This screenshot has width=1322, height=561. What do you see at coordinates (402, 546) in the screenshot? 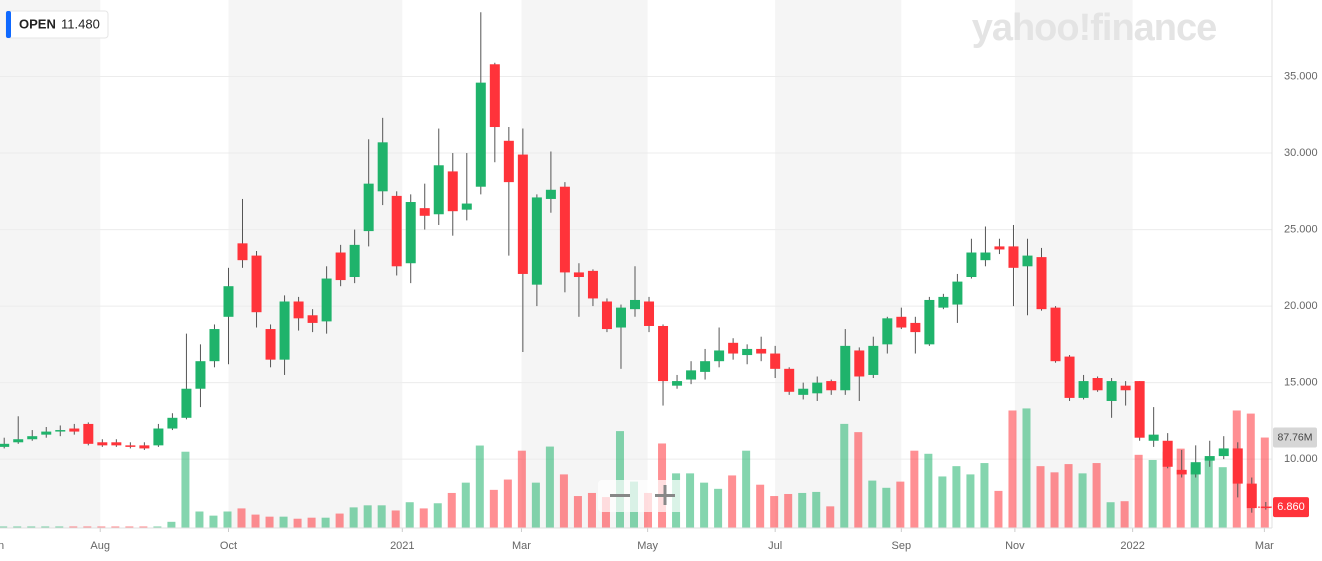
I see `x-tick-label: 2021` at bounding box center [402, 546].